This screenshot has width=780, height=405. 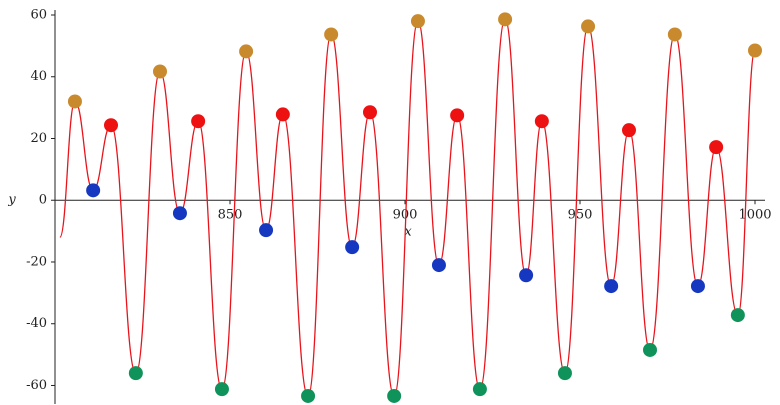 What do you see at coordinates (230, 215) in the screenshot?
I see `x-tick-label: 850` at bounding box center [230, 215].